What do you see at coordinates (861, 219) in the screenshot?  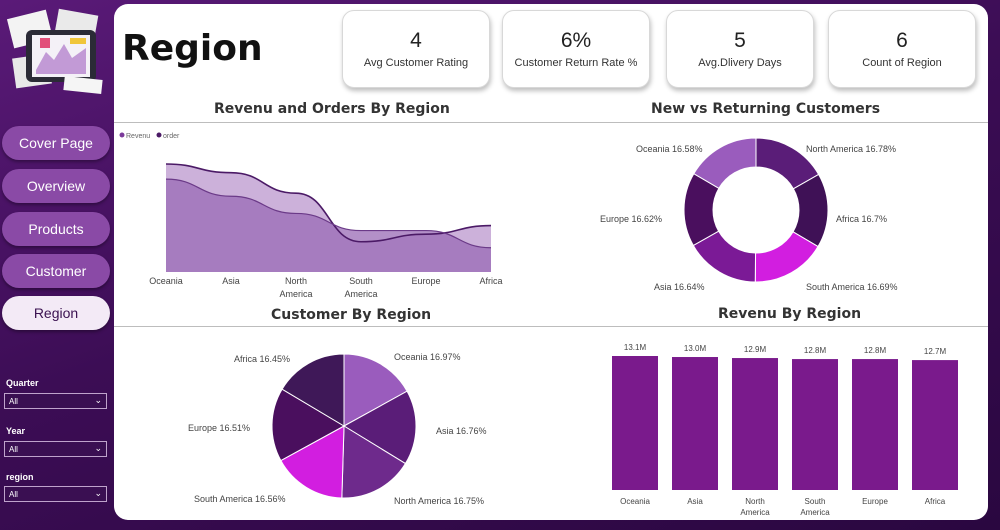 I see `slice-label: Africa 16.7%` at bounding box center [861, 219].